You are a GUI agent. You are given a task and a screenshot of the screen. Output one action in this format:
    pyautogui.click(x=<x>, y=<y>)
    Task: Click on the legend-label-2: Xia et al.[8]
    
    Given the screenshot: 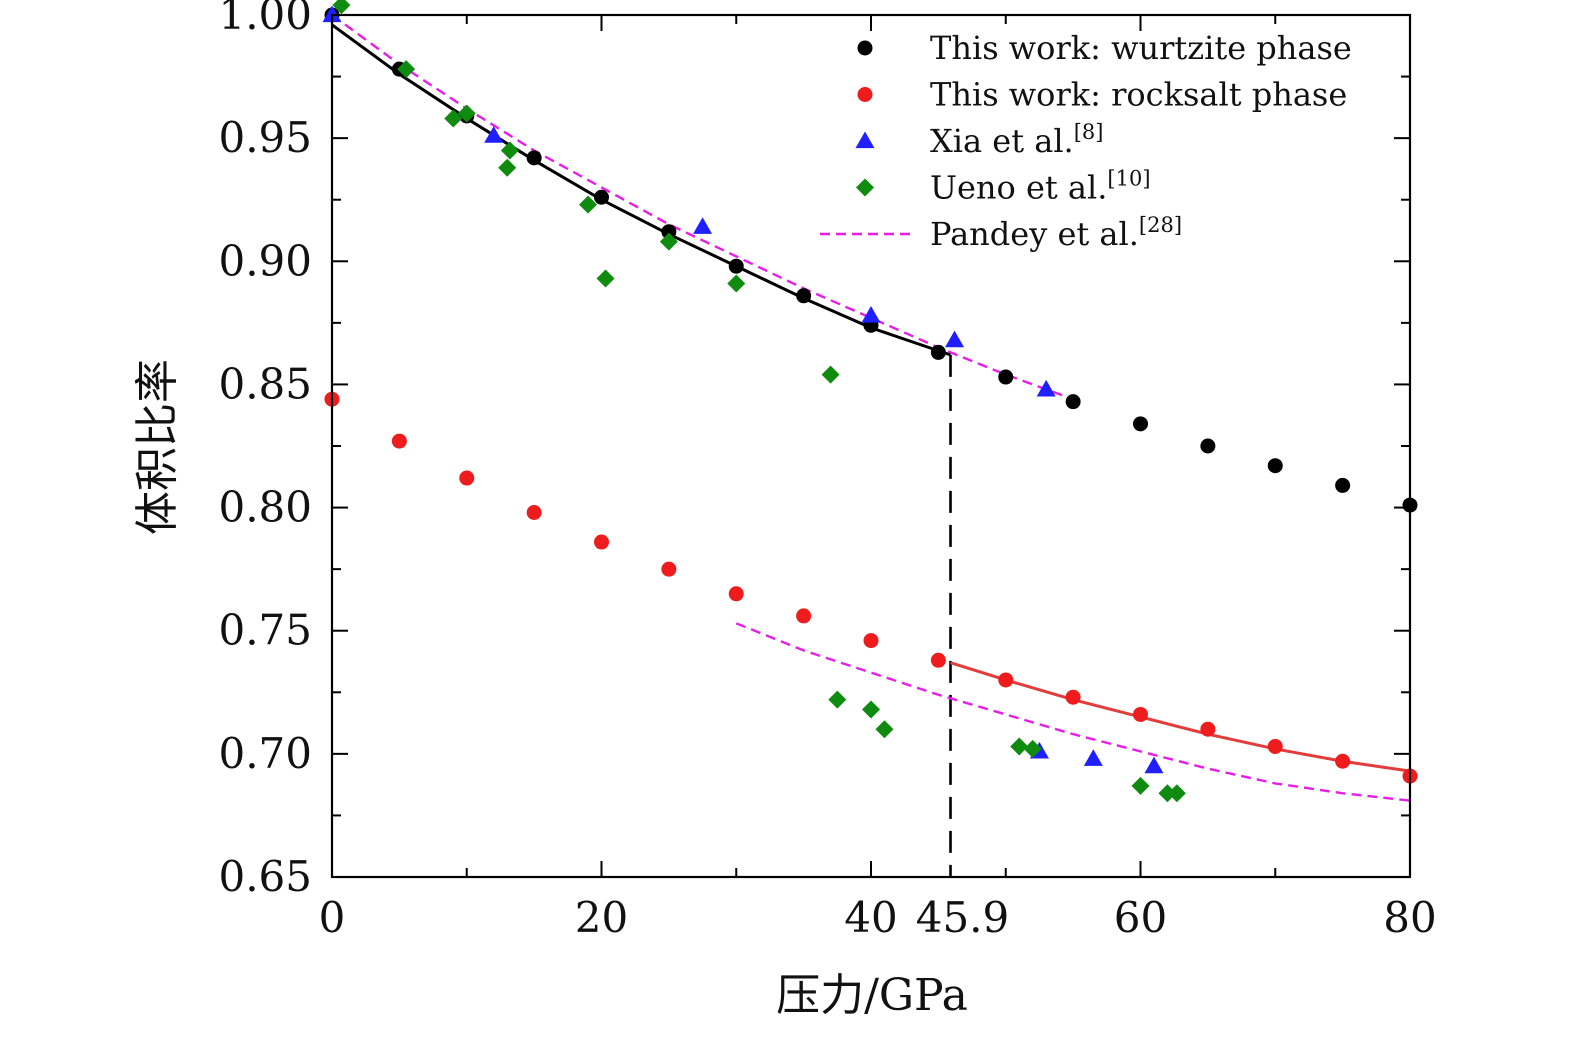 What is the action you would take?
    pyautogui.click(x=1016, y=140)
    